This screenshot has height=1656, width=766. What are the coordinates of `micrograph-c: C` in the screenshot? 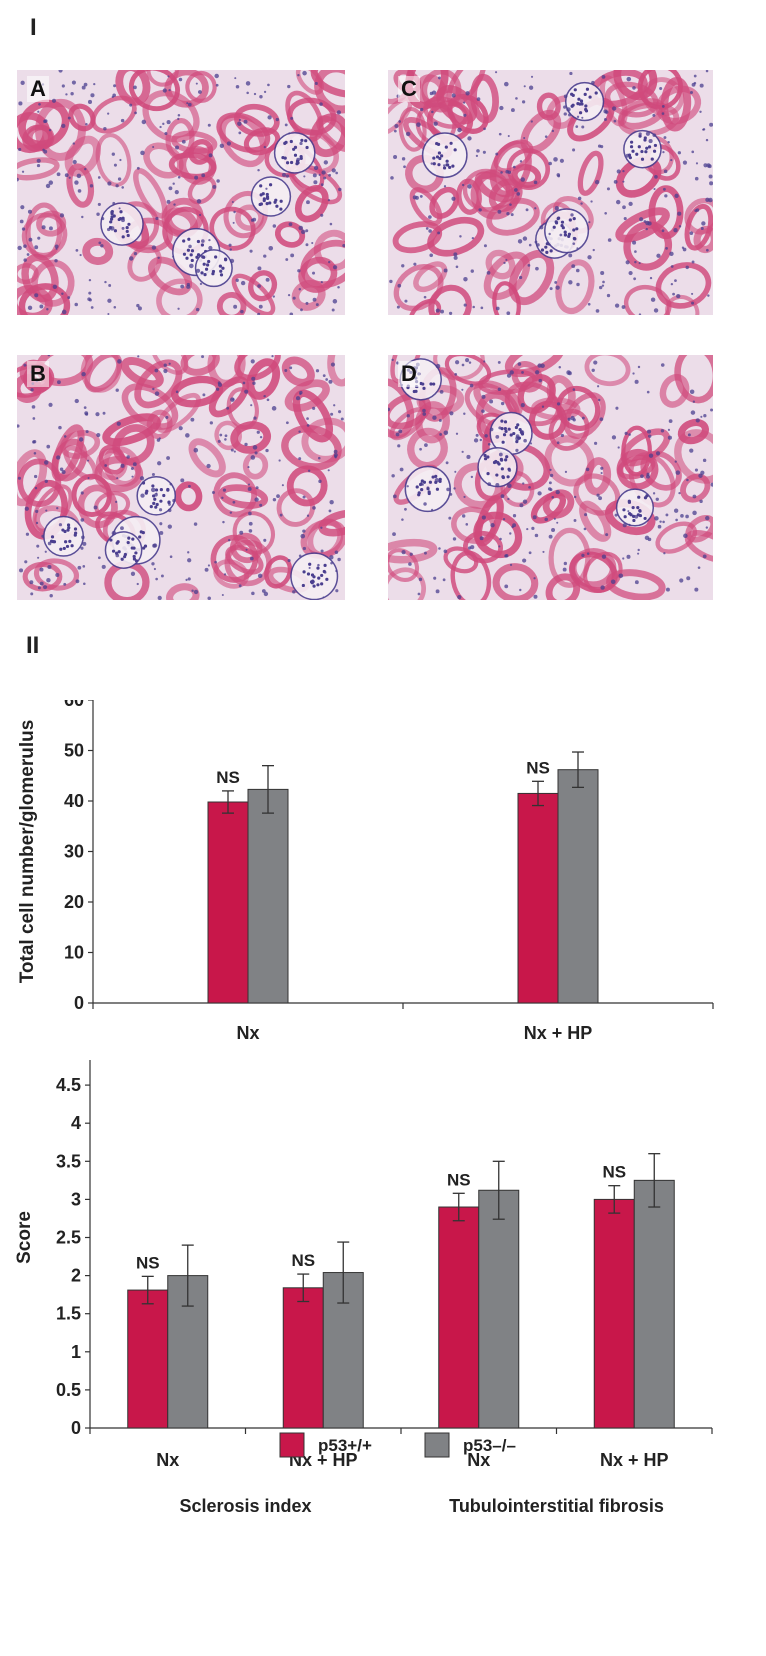 It's located at (550, 192).